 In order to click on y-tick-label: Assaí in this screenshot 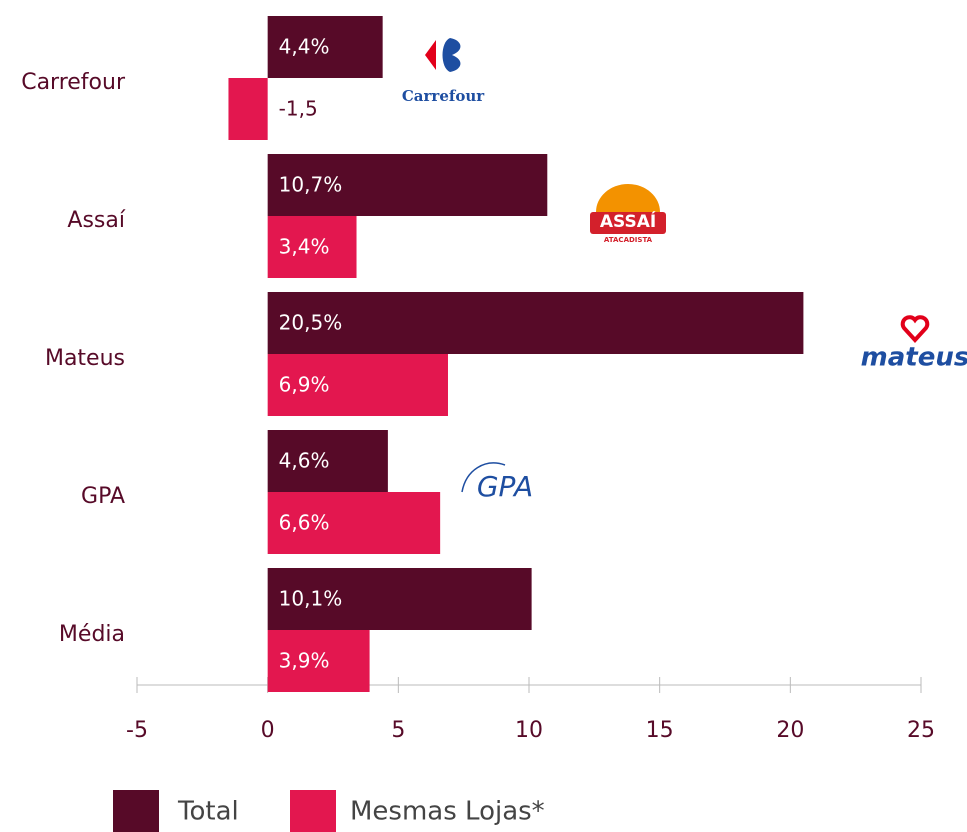, I will do `click(96, 220)`.